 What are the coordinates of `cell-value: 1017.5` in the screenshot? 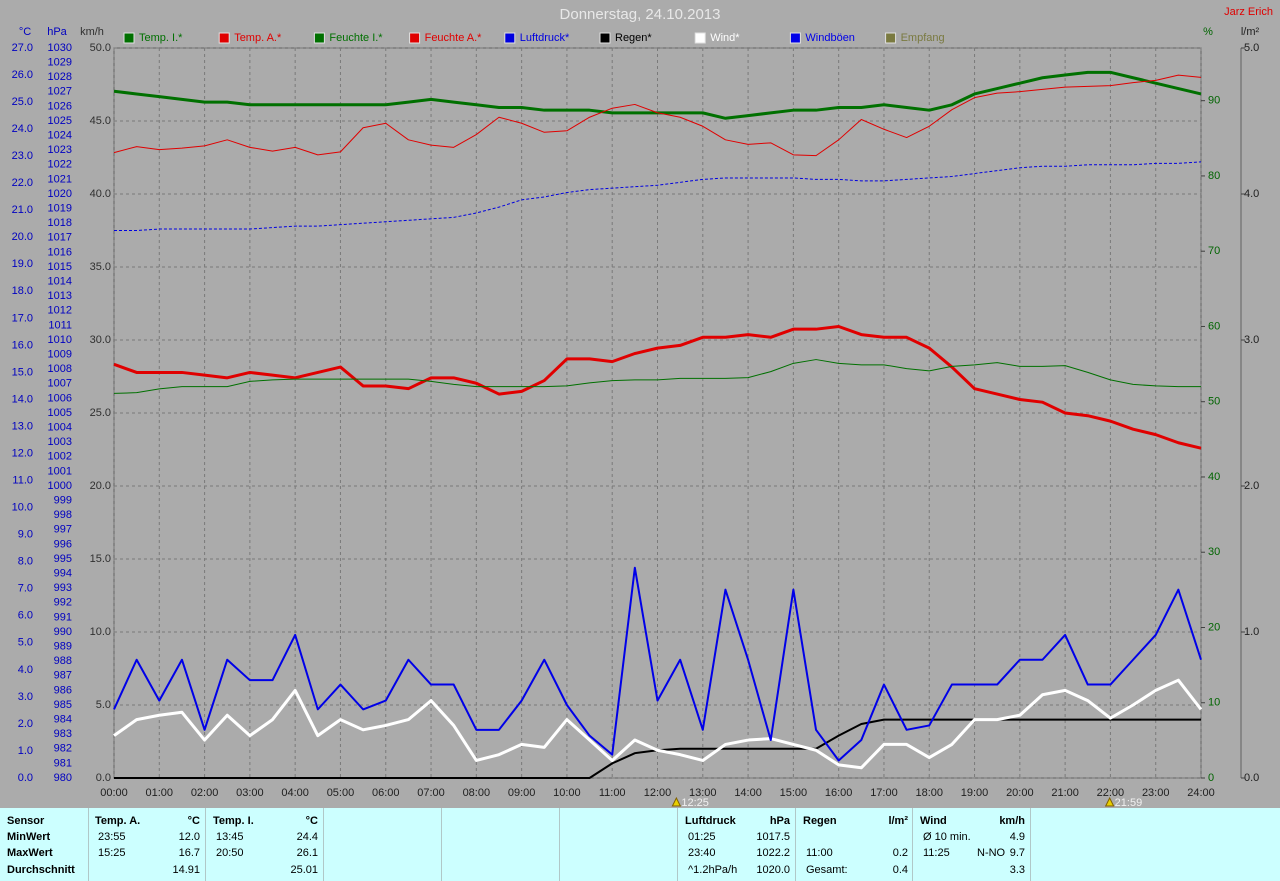 It's located at (773, 837).